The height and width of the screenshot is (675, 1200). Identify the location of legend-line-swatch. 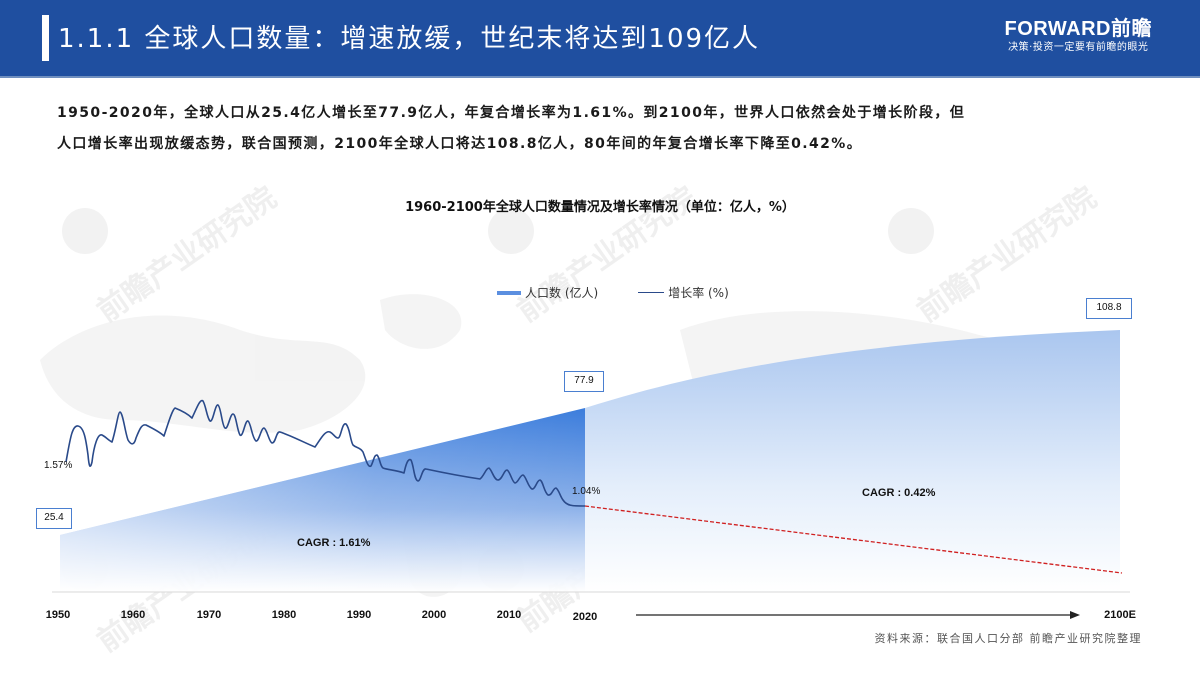
(651, 292).